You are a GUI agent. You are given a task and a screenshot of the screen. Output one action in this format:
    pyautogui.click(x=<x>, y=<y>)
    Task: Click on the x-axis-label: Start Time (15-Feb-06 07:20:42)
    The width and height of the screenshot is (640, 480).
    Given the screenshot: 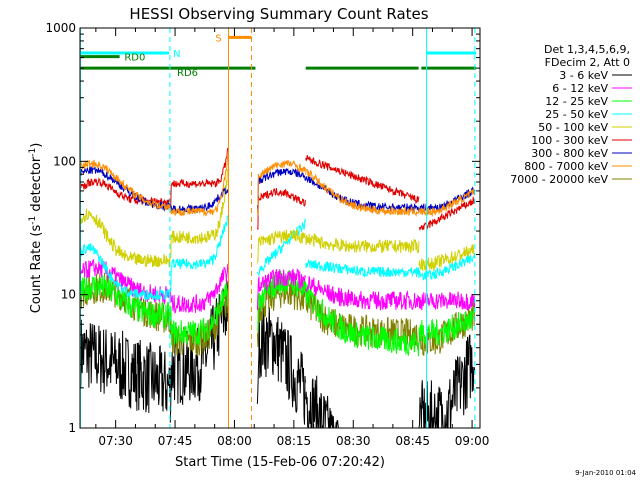 What is the action you would take?
    pyautogui.click(x=280, y=462)
    